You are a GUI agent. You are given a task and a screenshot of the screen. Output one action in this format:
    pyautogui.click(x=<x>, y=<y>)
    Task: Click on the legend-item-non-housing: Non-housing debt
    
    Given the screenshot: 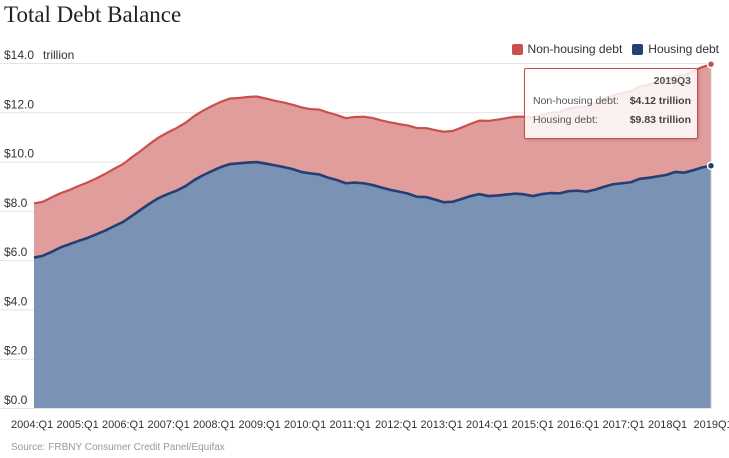 What is the action you would take?
    pyautogui.click(x=567, y=49)
    